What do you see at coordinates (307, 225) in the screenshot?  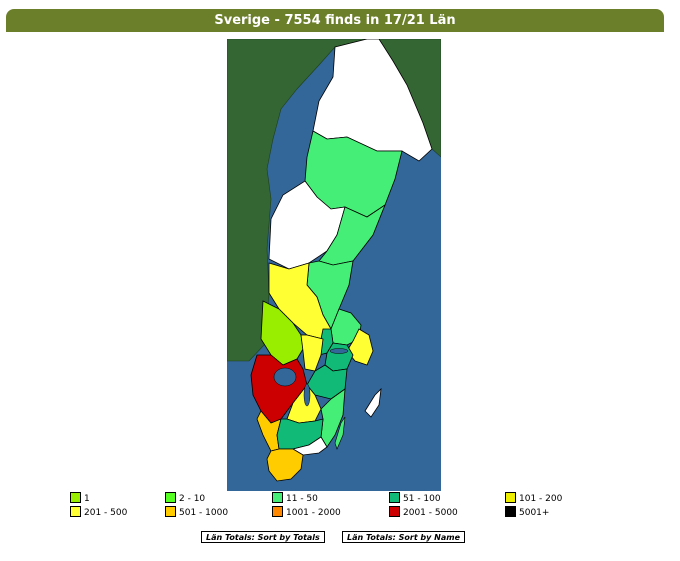 I see `lan-jamtland` at bounding box center [307, 225].